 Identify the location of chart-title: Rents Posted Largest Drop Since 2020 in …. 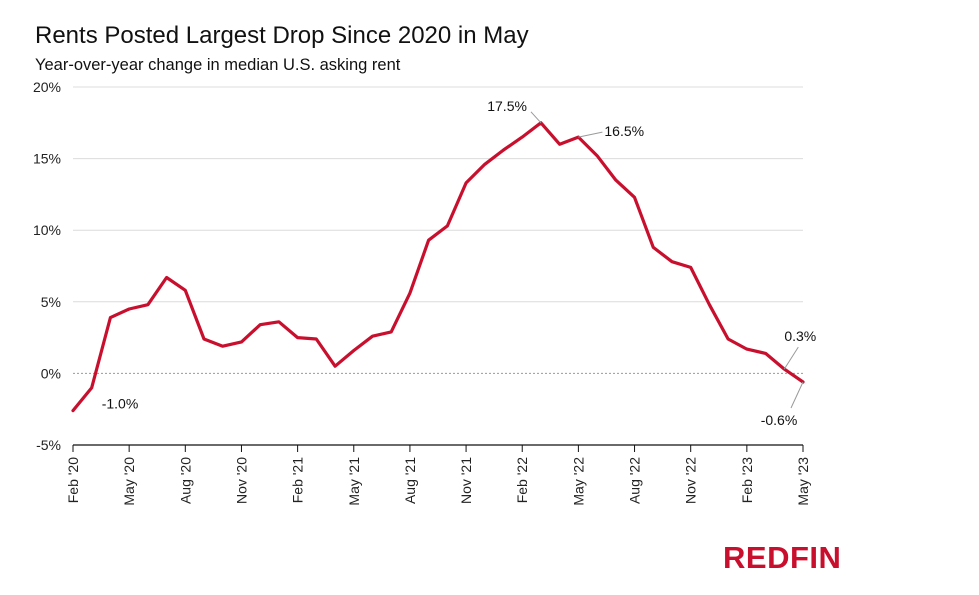
(282, 35).